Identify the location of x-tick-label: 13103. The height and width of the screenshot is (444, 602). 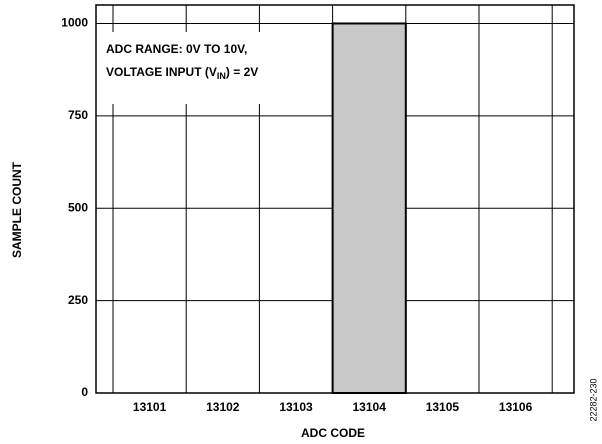
(296, 407).